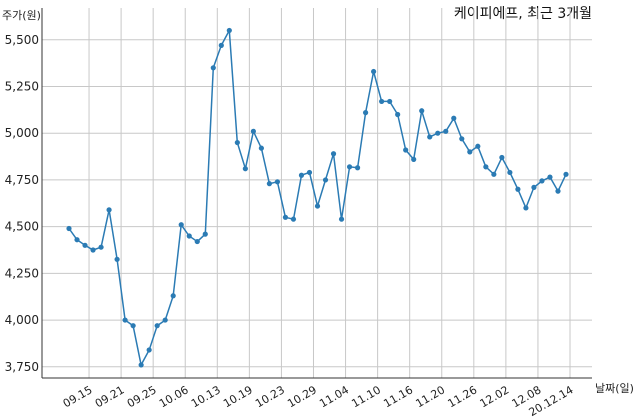  I want to click on y-tick-labels: 3,750 4,000 4,250 4,500 4,750 5,000 5,250 5,500, so click(22, 203).